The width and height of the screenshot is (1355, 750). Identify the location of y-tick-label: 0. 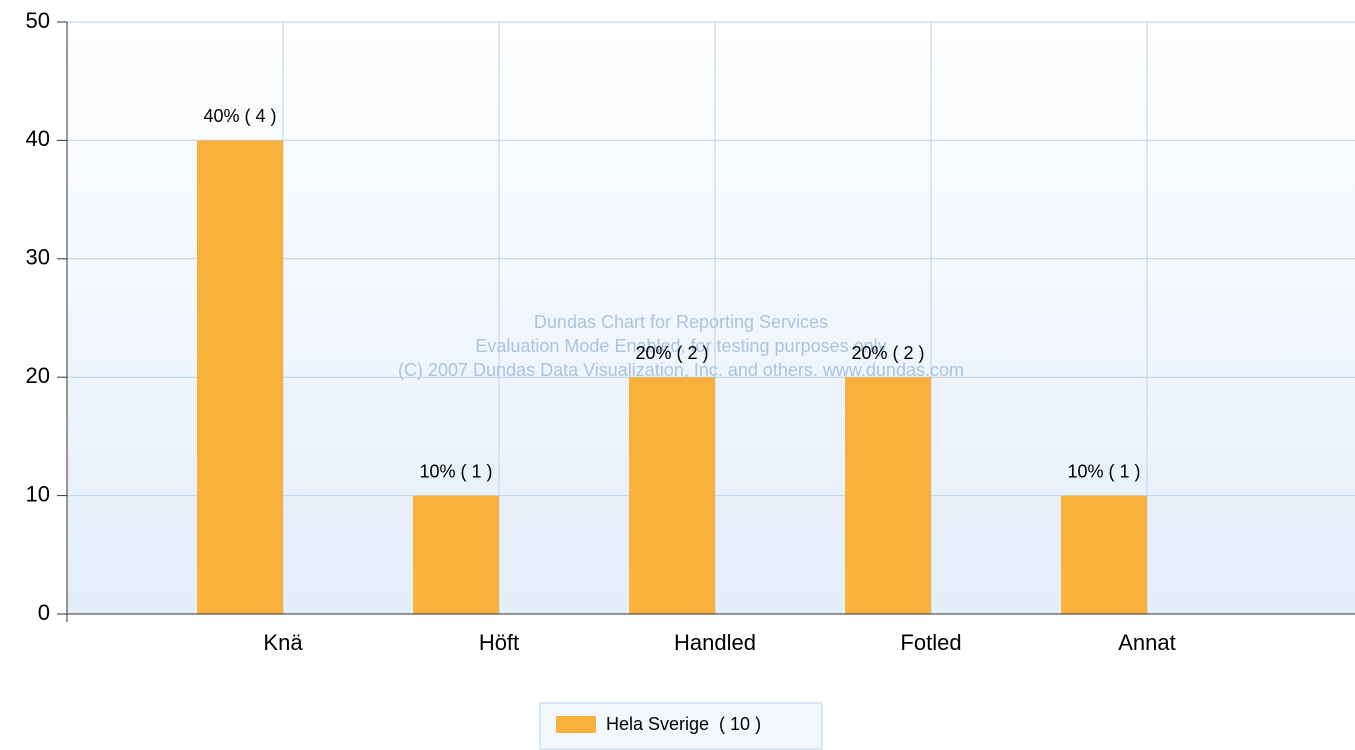
(44, 612).